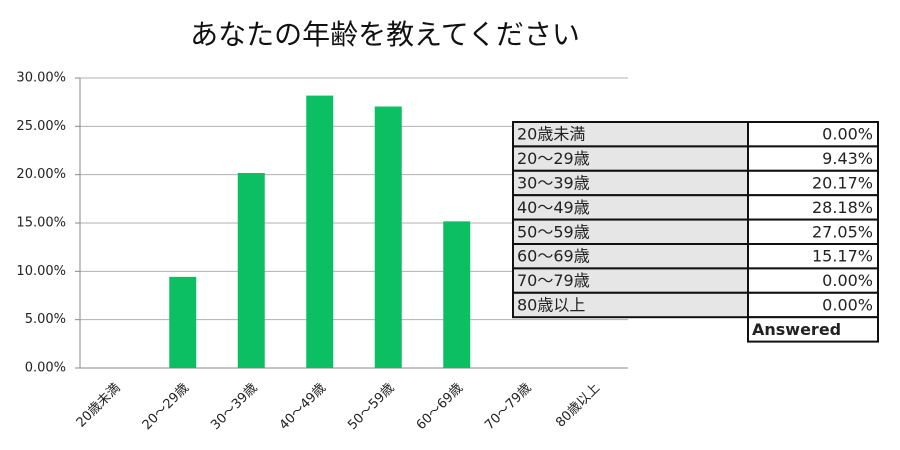  I want to click on x-tick-label: 20～29歳, so click(166, 407).